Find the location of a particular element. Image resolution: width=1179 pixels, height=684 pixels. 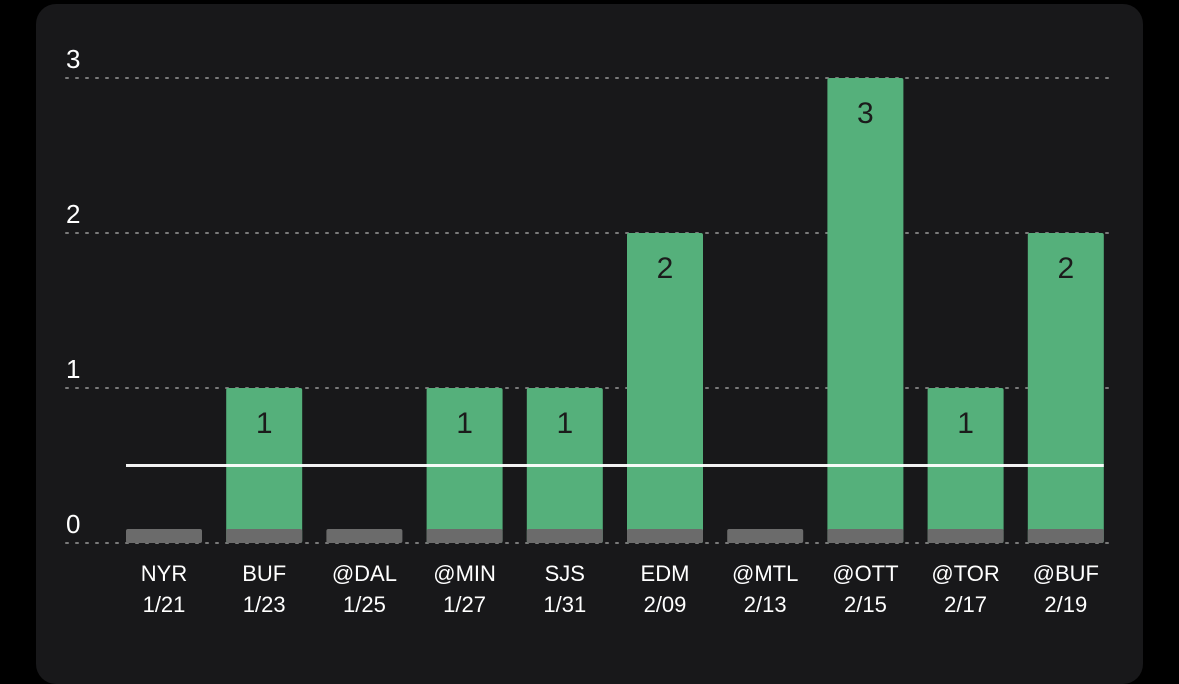

x-tick-date: 2/19 is located at coordinates (1065, 604).